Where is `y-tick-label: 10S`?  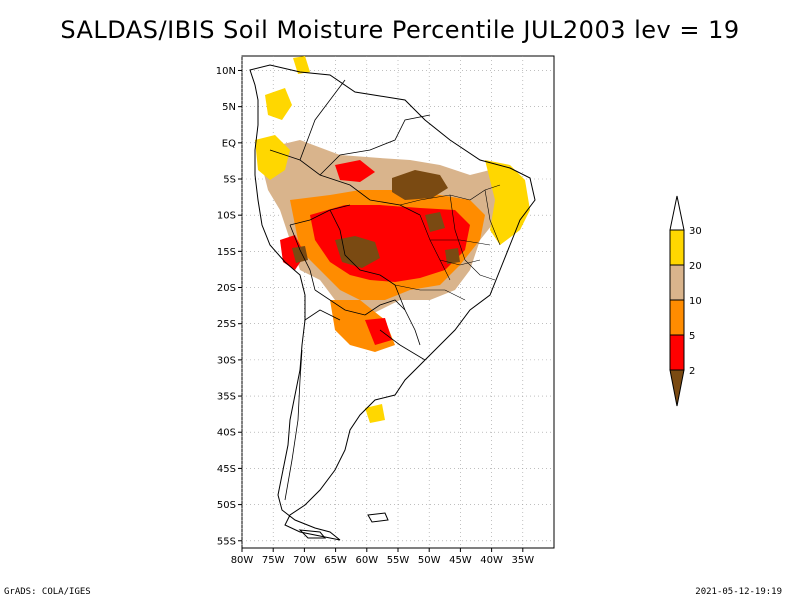
y-tick-label: 10S is located at coordinates (226, 216).